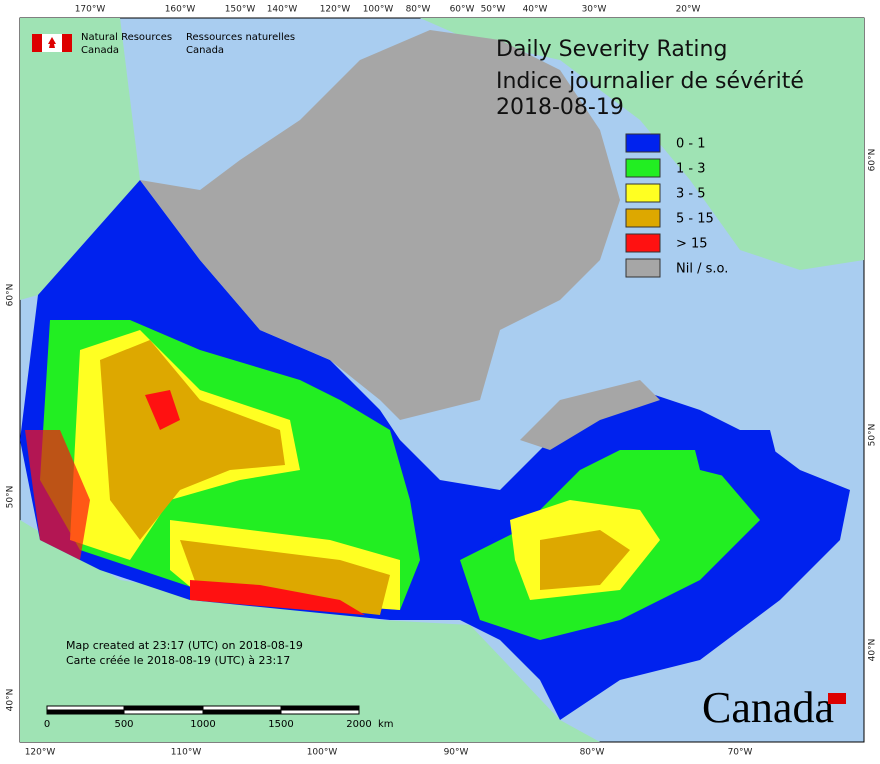  Describe the element at coordinates (691, 169) in the screenshot. I see `legend-label: 1 - 3` at that location.